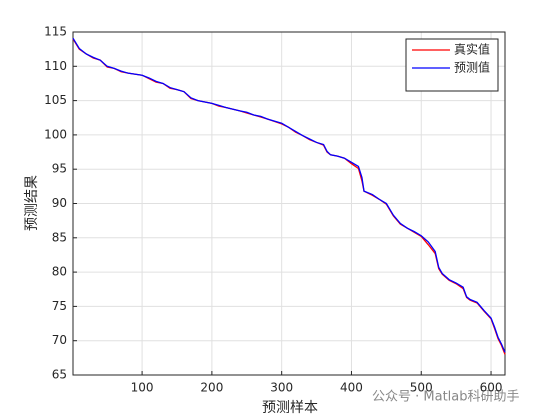 This screenshot has width=560, height=420. What do you see at coordinates (351, 388) in the screenshot?
I see `x-tick-label: 400` at bounding box center [351, 388].